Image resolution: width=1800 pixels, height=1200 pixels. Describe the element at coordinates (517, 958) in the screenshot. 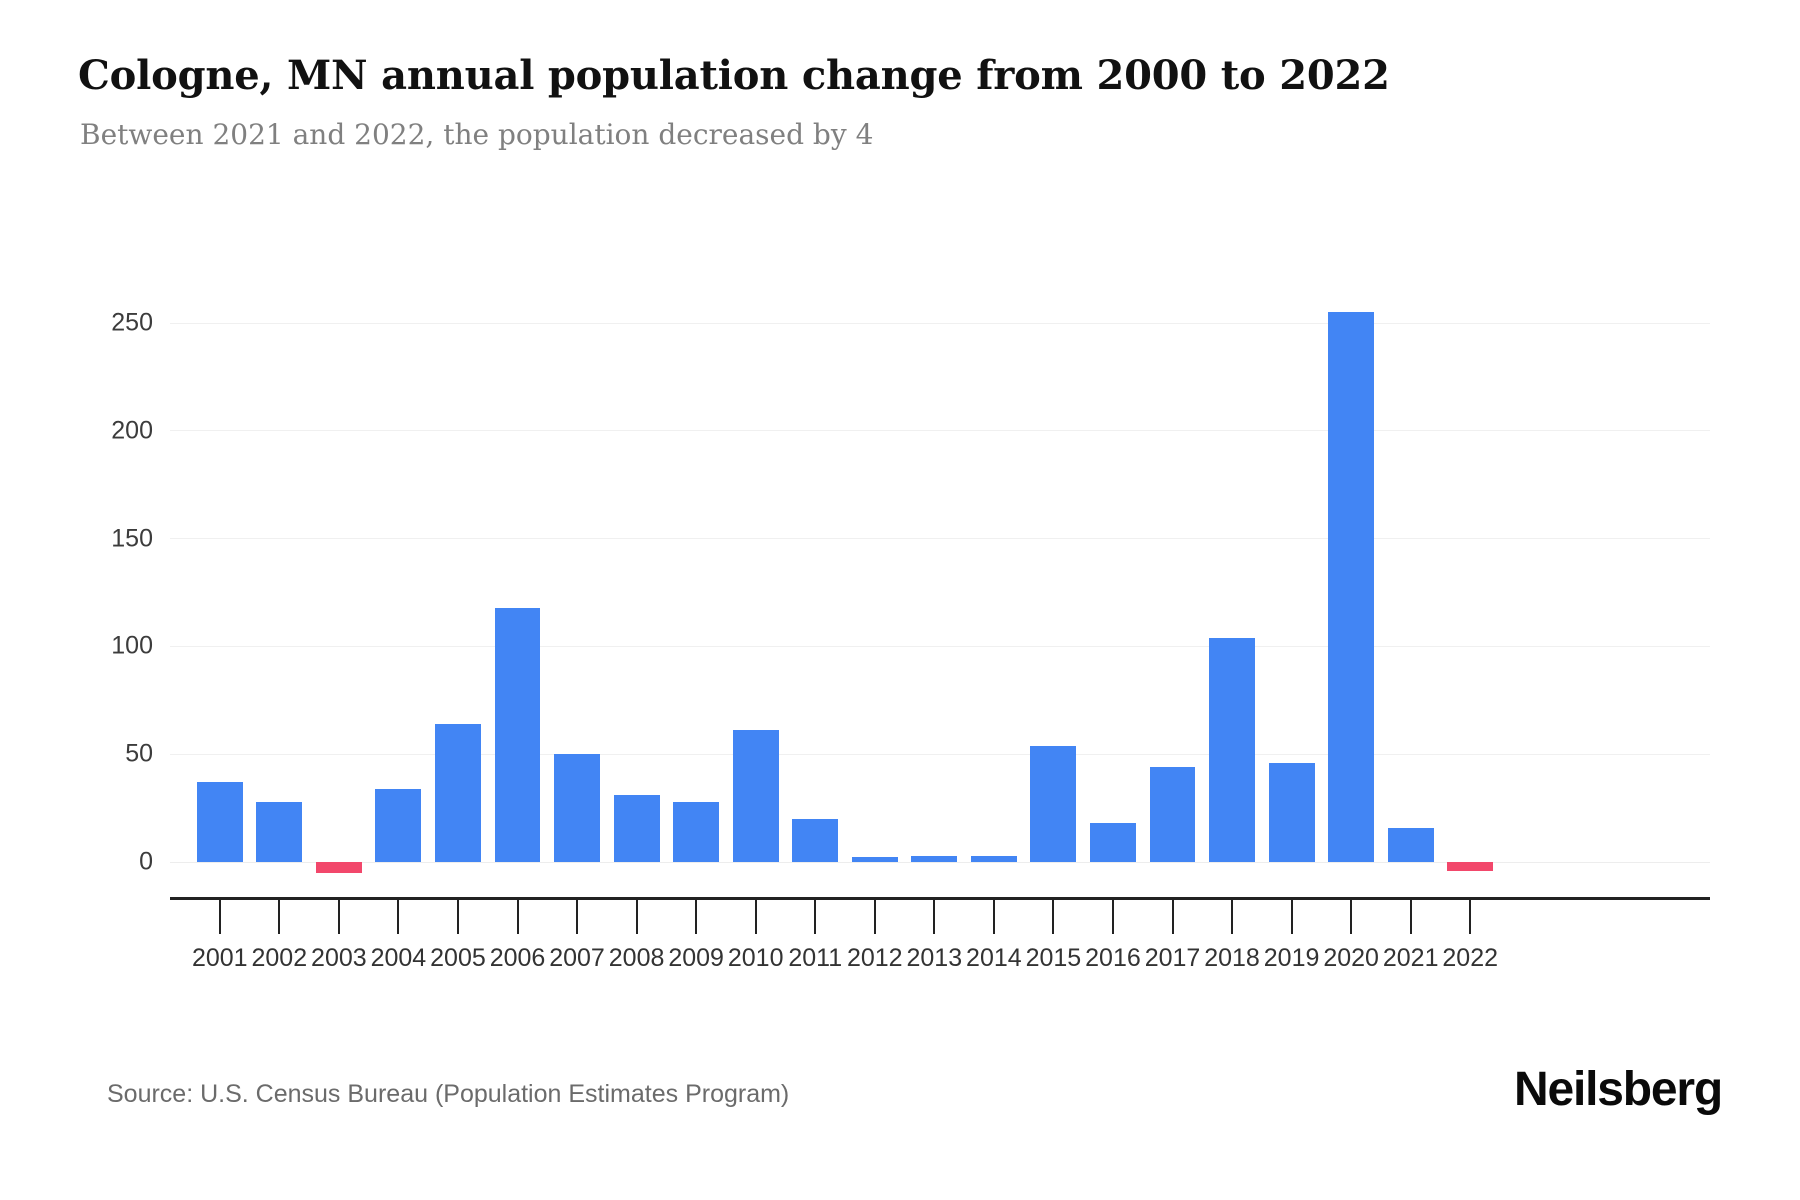

I see `x-axis-tick-label: 2006` at that location.